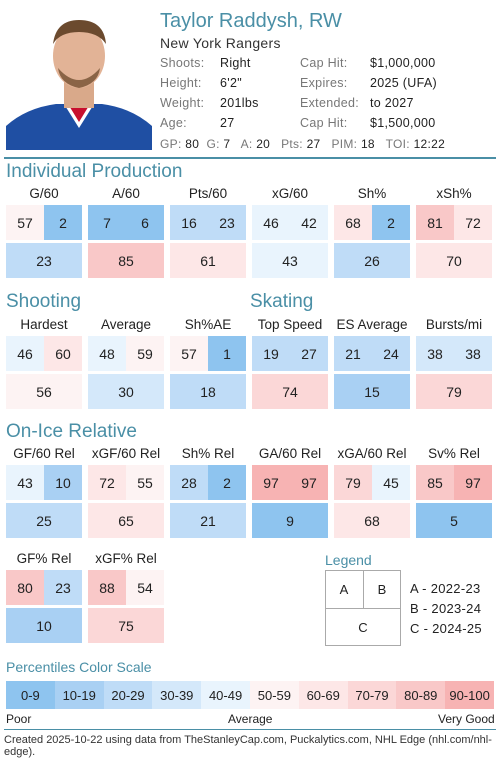  What do you see at coordinates (181, 83) in the screenshot?
I see `info-label: Height:` at bounding box center [181, 83].